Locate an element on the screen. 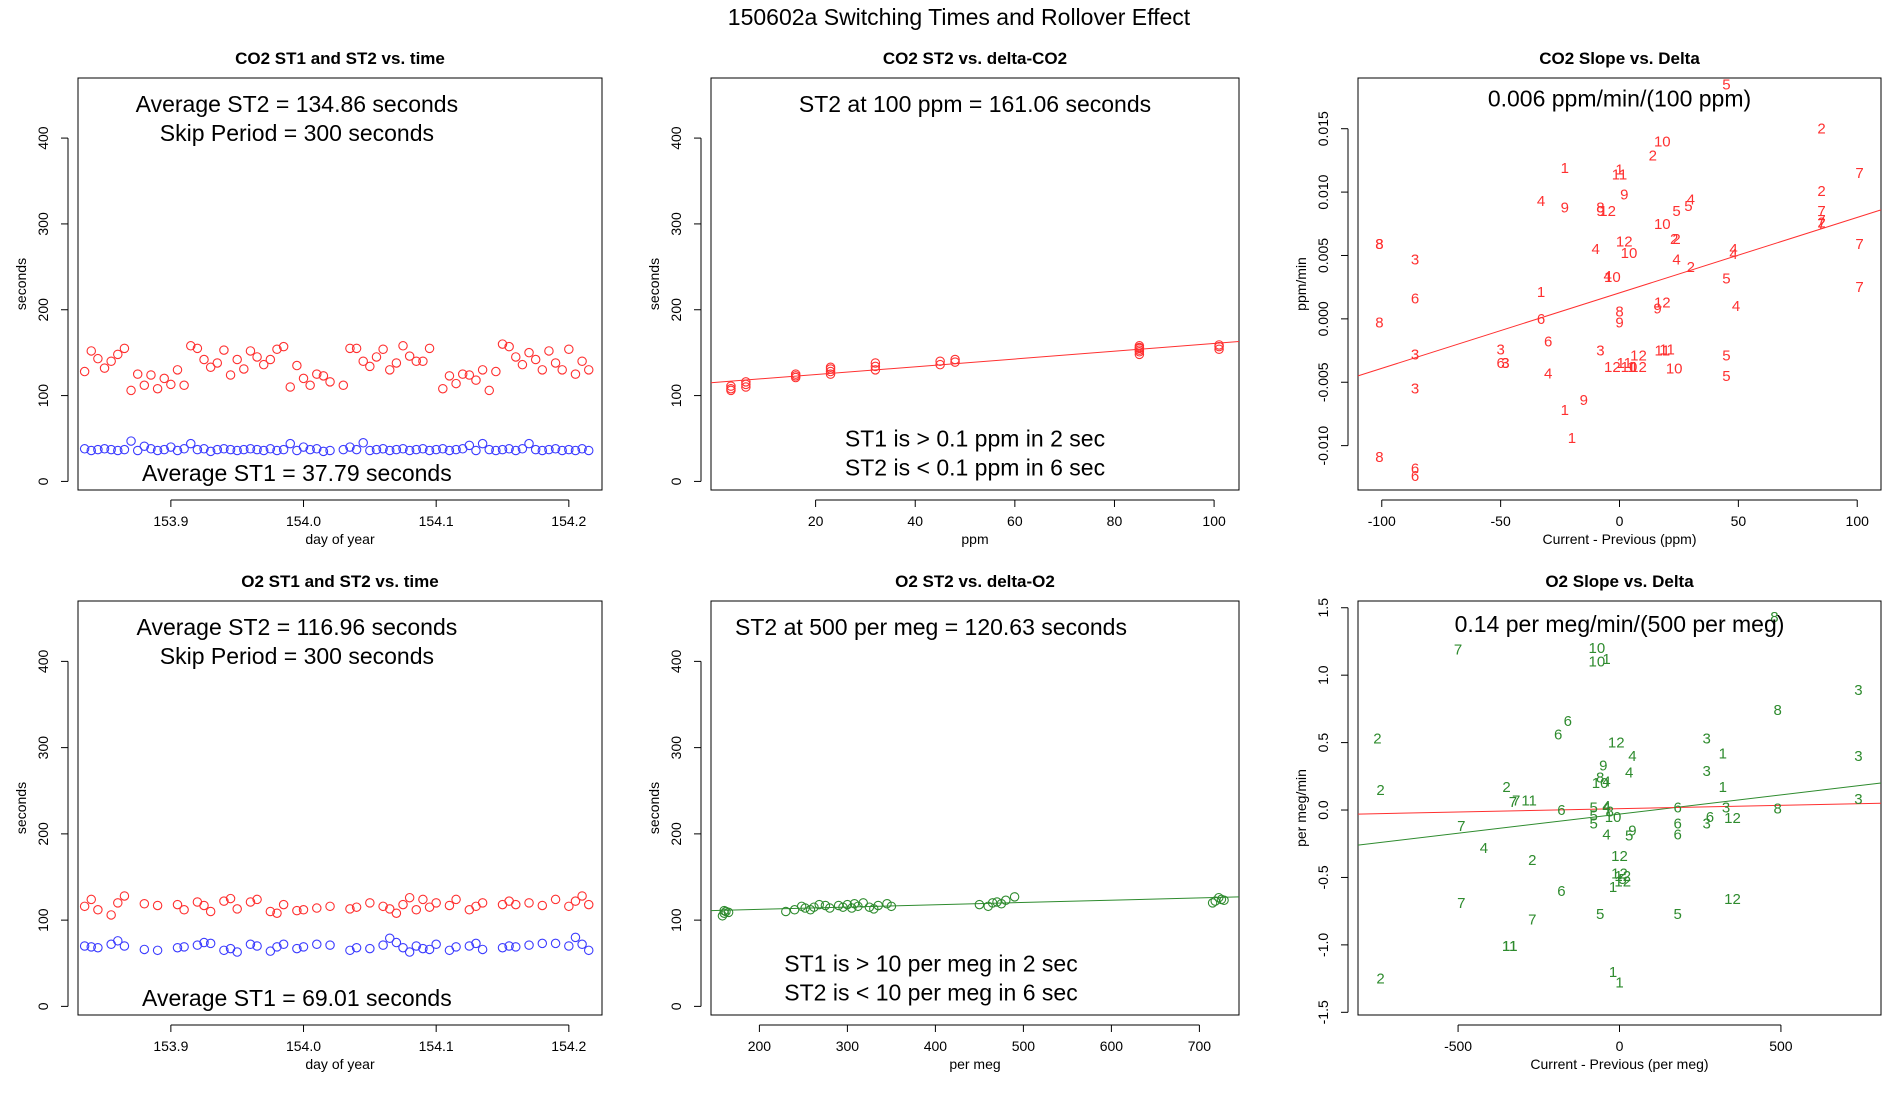  data-point-label: 7 is located at coordinates (1461, 903).